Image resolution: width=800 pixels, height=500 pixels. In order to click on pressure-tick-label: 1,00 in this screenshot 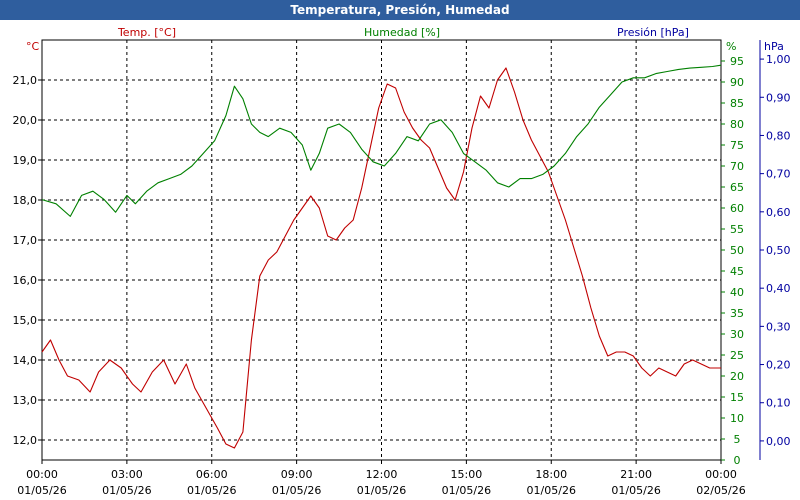, I will do `click(778, 59)`.